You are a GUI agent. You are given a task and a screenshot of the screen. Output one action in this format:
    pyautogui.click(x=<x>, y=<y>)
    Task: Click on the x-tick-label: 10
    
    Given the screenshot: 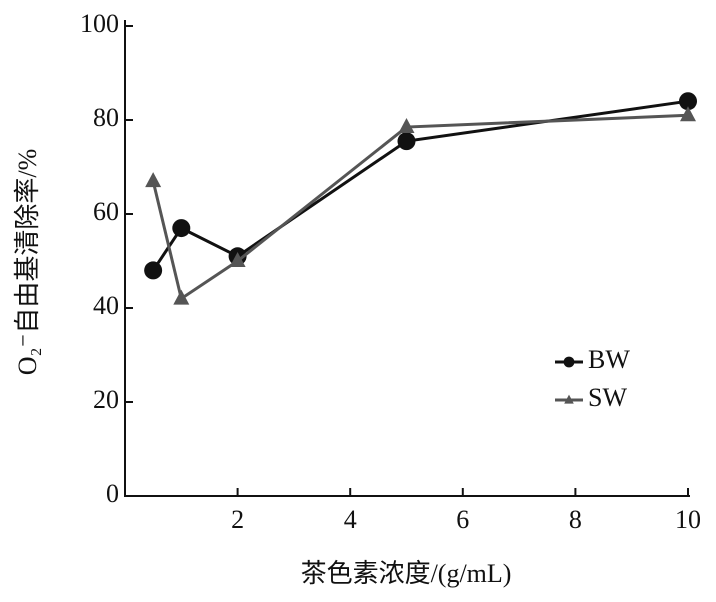 What is the action you would take?
    pyautogui.click(x=688, y=519)
    